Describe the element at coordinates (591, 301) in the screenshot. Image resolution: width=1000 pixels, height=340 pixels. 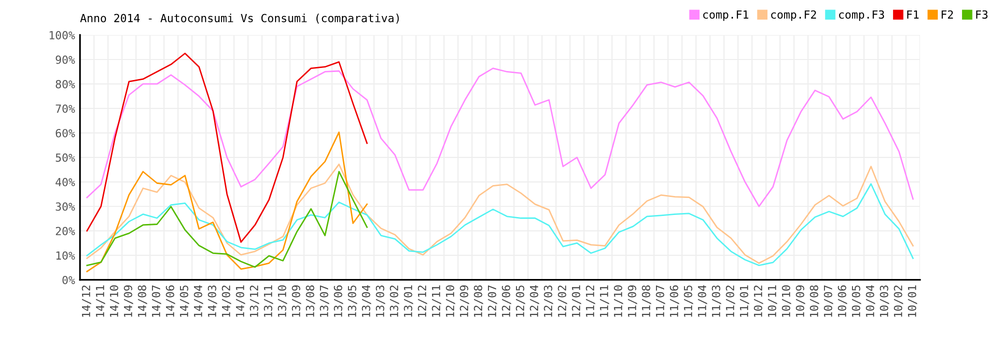
I see `x-tick-label: 11/12` at that location.